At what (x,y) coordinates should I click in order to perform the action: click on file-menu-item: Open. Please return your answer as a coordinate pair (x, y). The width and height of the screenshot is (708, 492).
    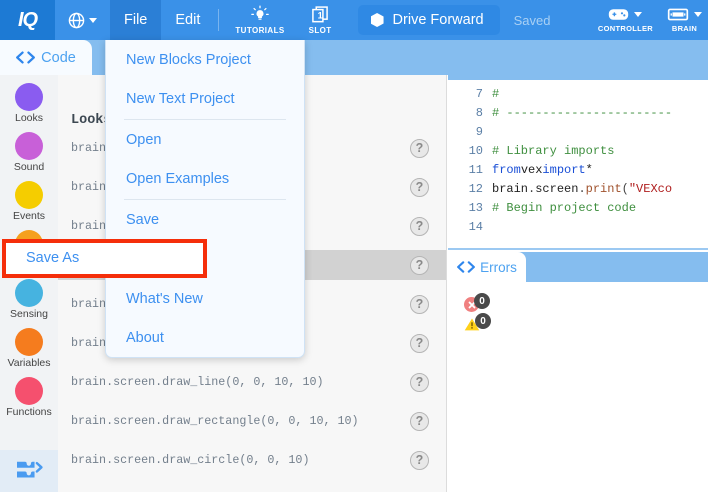
    Looking at the image, I should click on (205, 140).